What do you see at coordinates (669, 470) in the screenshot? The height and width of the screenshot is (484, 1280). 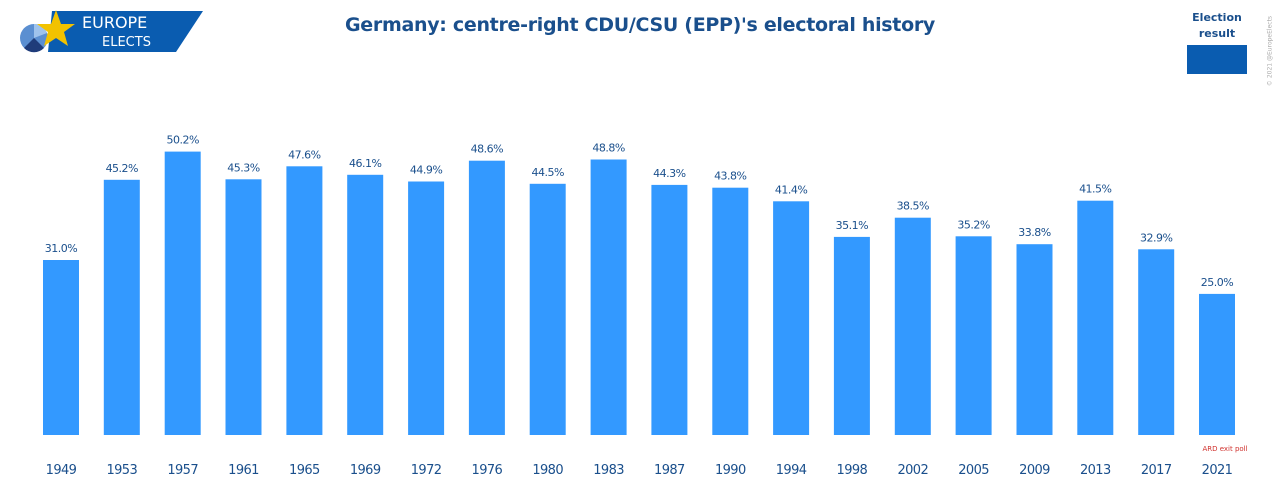 I see `x-tick-label-1987: 1987` at bounding box center [669, 470].